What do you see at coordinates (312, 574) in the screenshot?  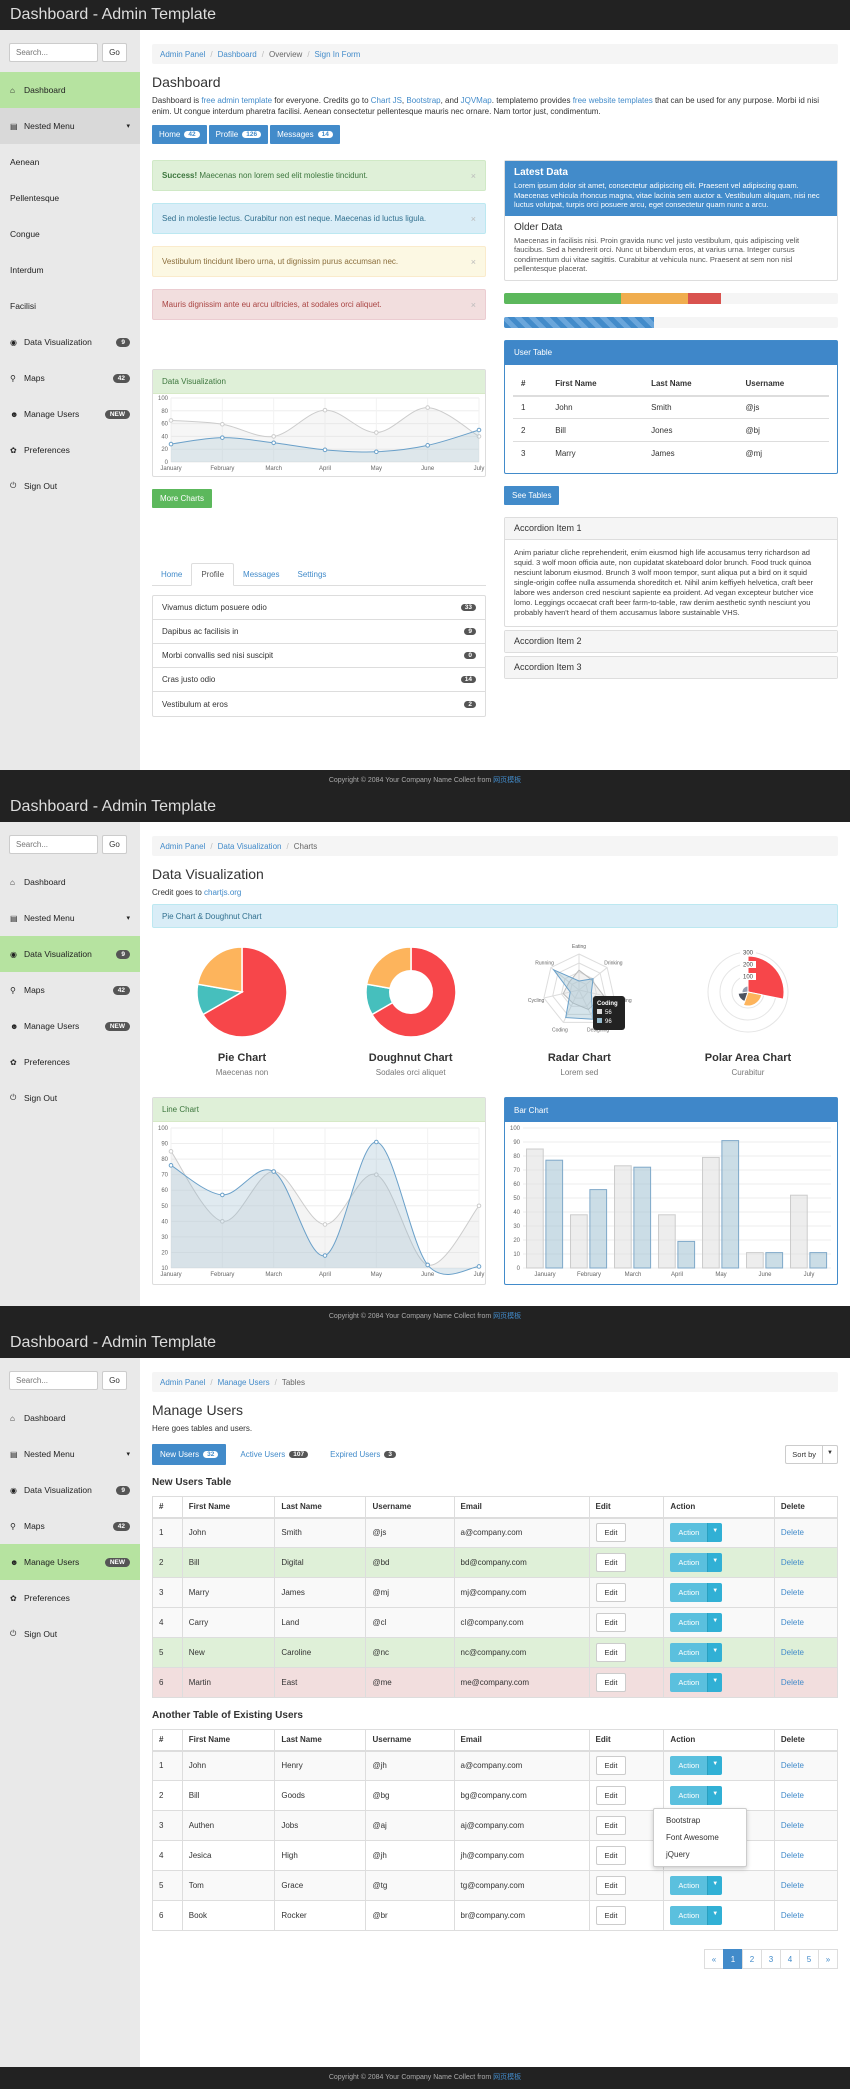 I see `tab-settings: Settings` at bounding box center [312, 574].